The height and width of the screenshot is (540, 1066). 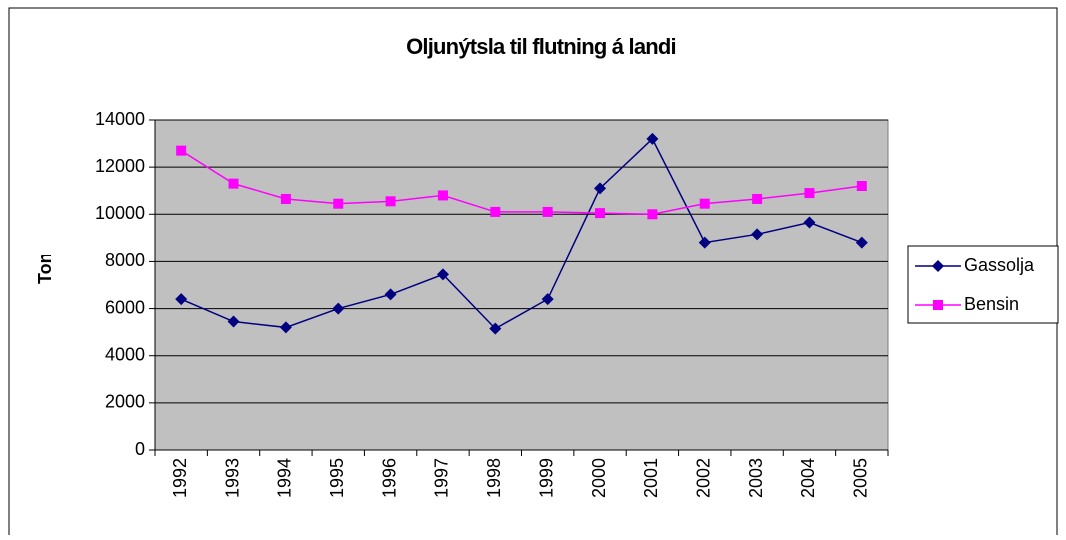 I want to click on y-tick-label: 12000, so click(x=120, y=166).